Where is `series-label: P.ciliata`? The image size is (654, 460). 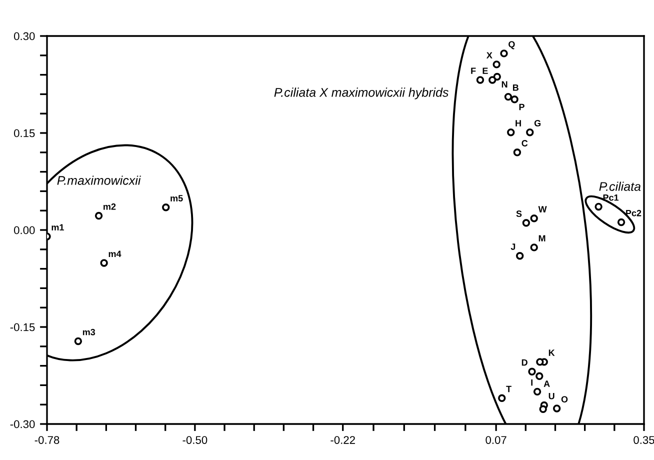
series-label: P.ciliata is located at coordinates (620, 186).